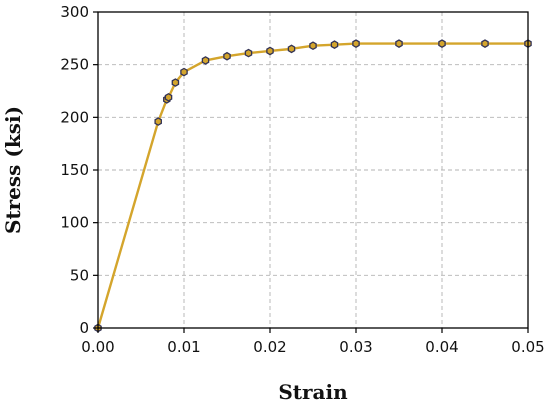 This screenshot has height=406, width=550. Describe the element at coordinates (313, 392) in the screenshot. I see `x-axis-title: Strain` at that location.